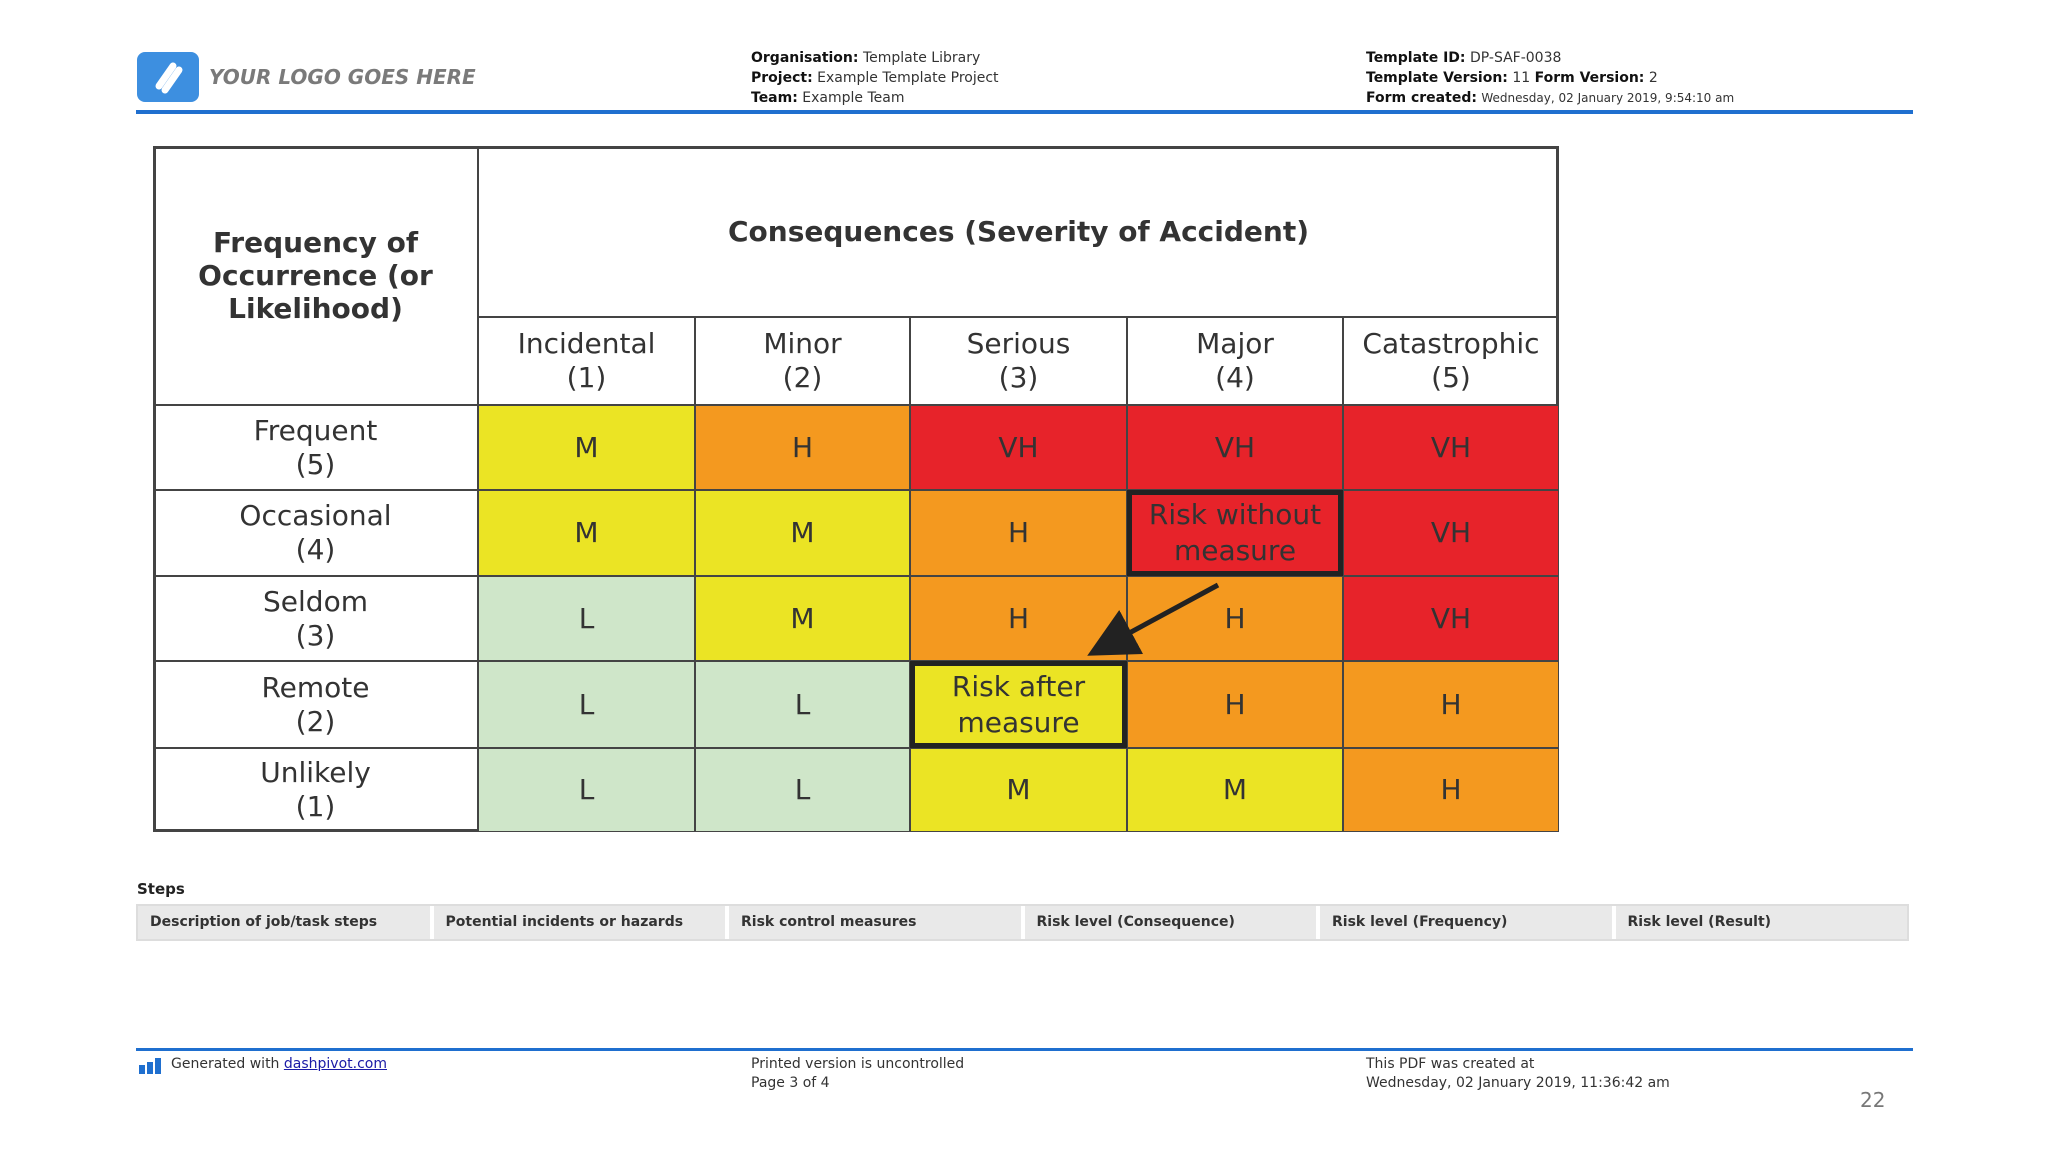 The image size is (2048, 1152). I want to click on header-field: Project: Example Template Project, so click(1001, 78).